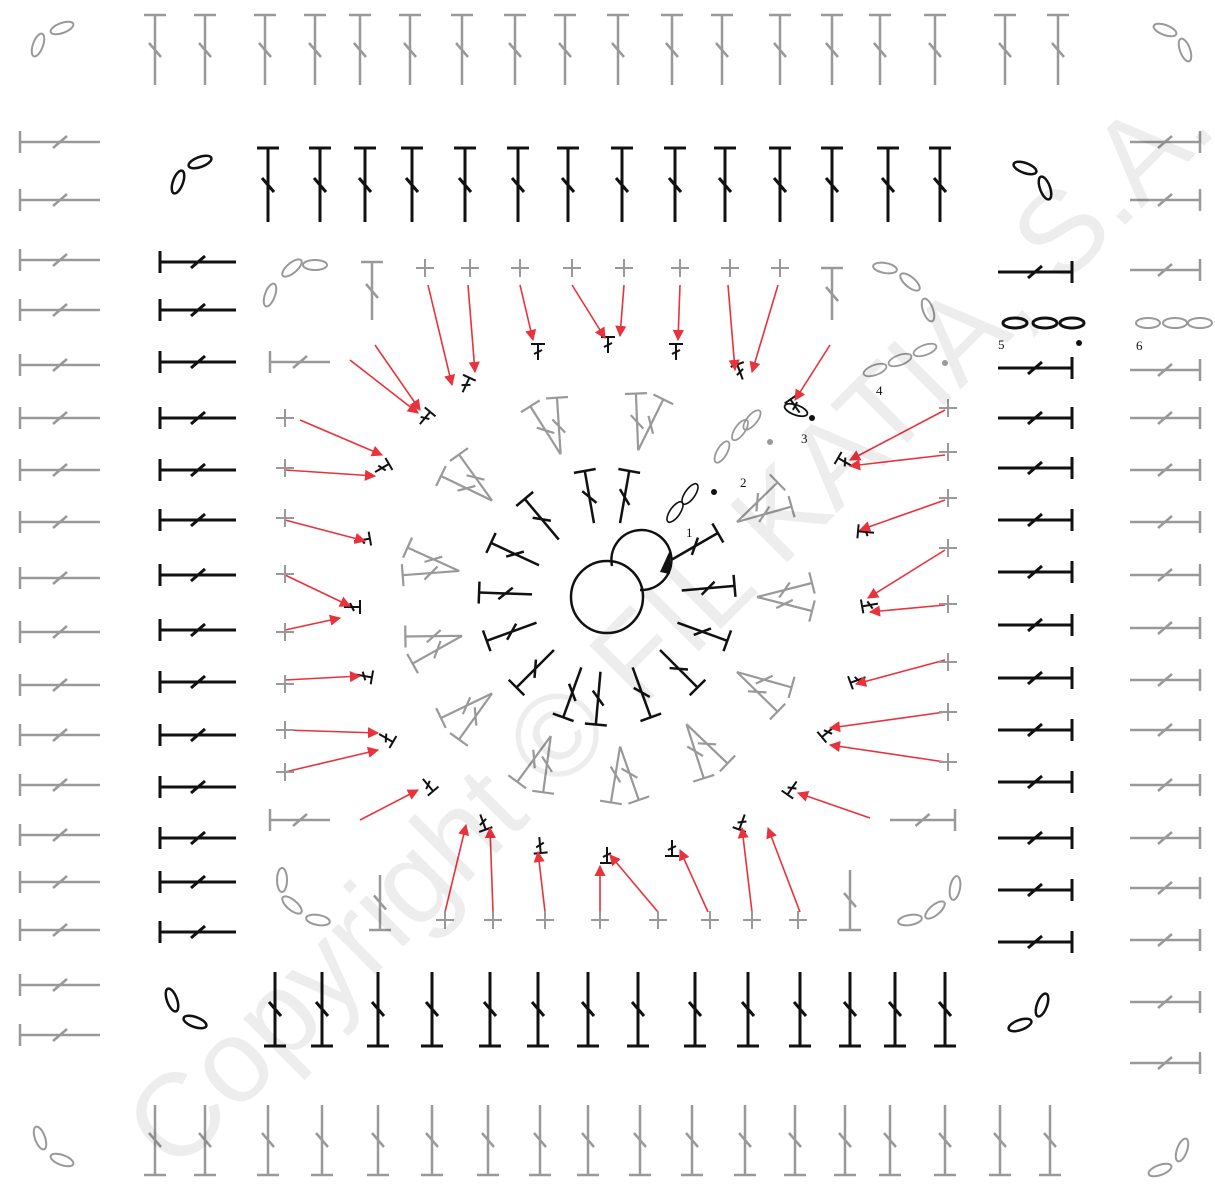 Image resolution: width=1215 pixels, height=1187 pixels. Describe the element at coordinates (804, 438) in the screenshot. I see `round-label-3: 3` at that location.